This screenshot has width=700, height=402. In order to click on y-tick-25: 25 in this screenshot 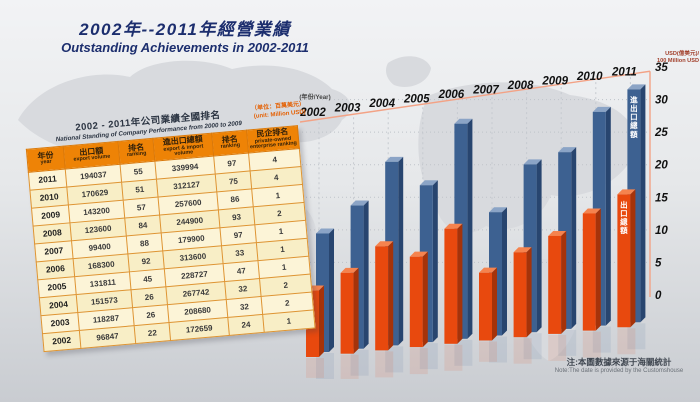, I will do `click(661, 133)`.